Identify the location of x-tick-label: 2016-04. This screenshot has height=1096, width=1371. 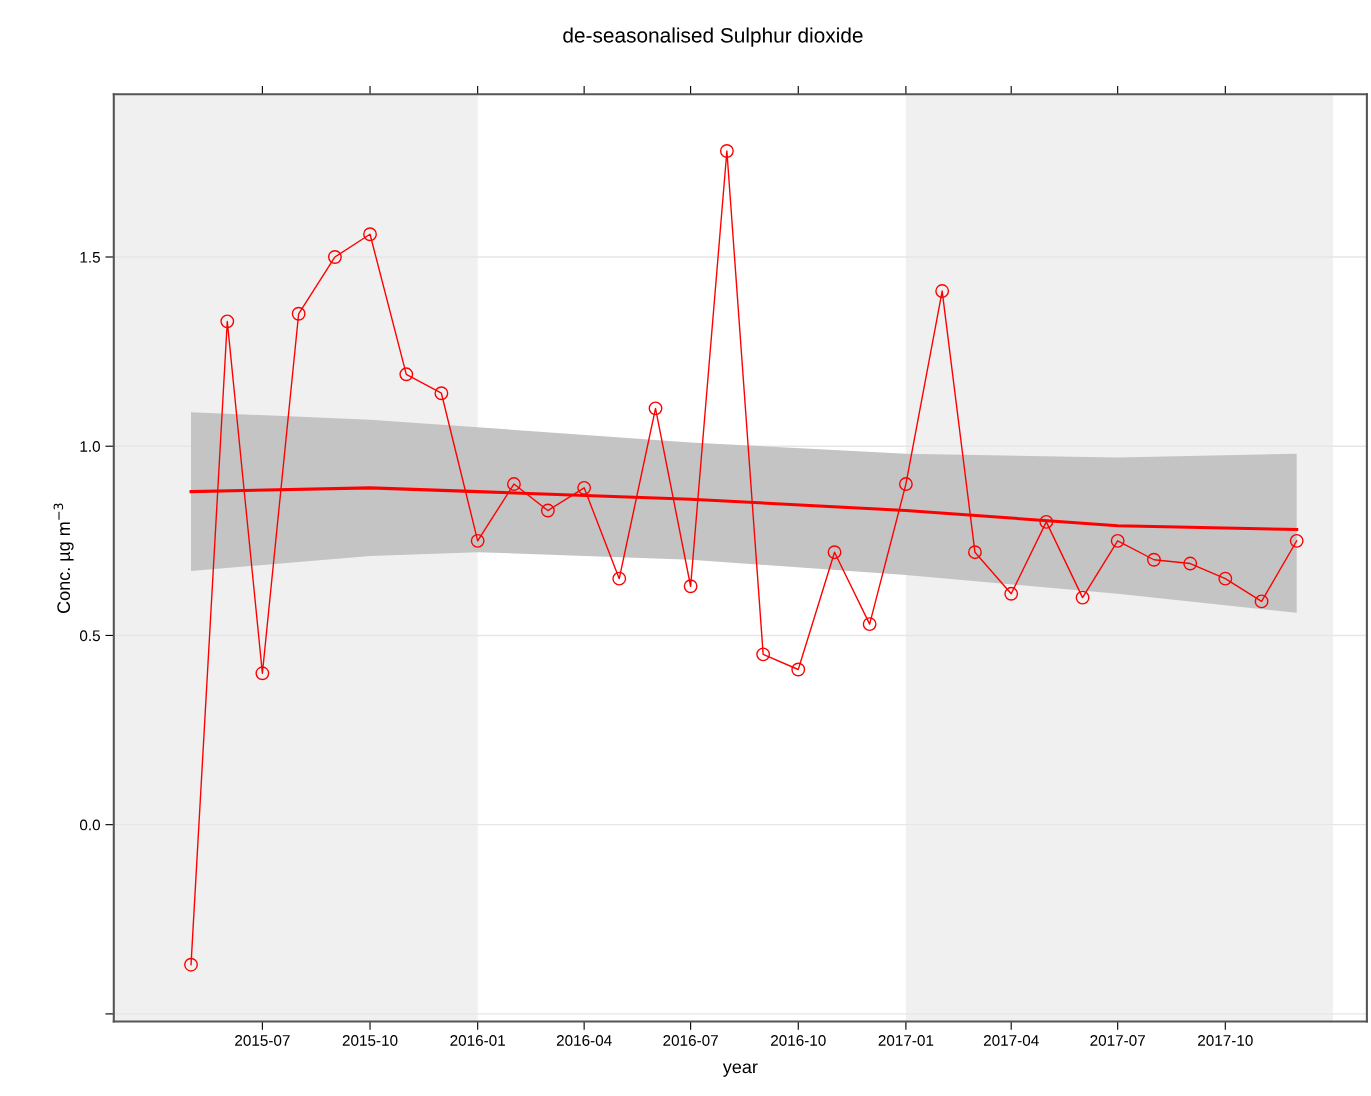
(584, 1040).